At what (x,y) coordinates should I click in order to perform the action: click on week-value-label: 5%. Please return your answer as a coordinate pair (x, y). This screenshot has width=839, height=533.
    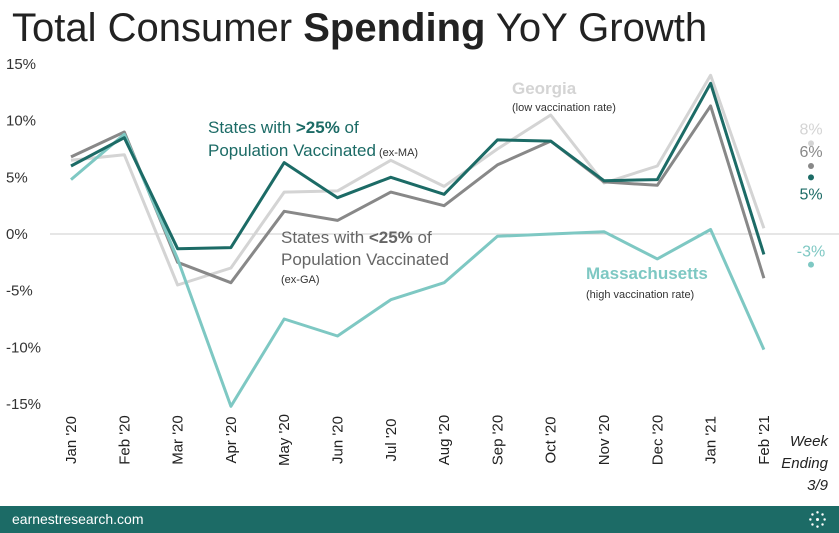
    Looking at the image, I should click on (810, 194).